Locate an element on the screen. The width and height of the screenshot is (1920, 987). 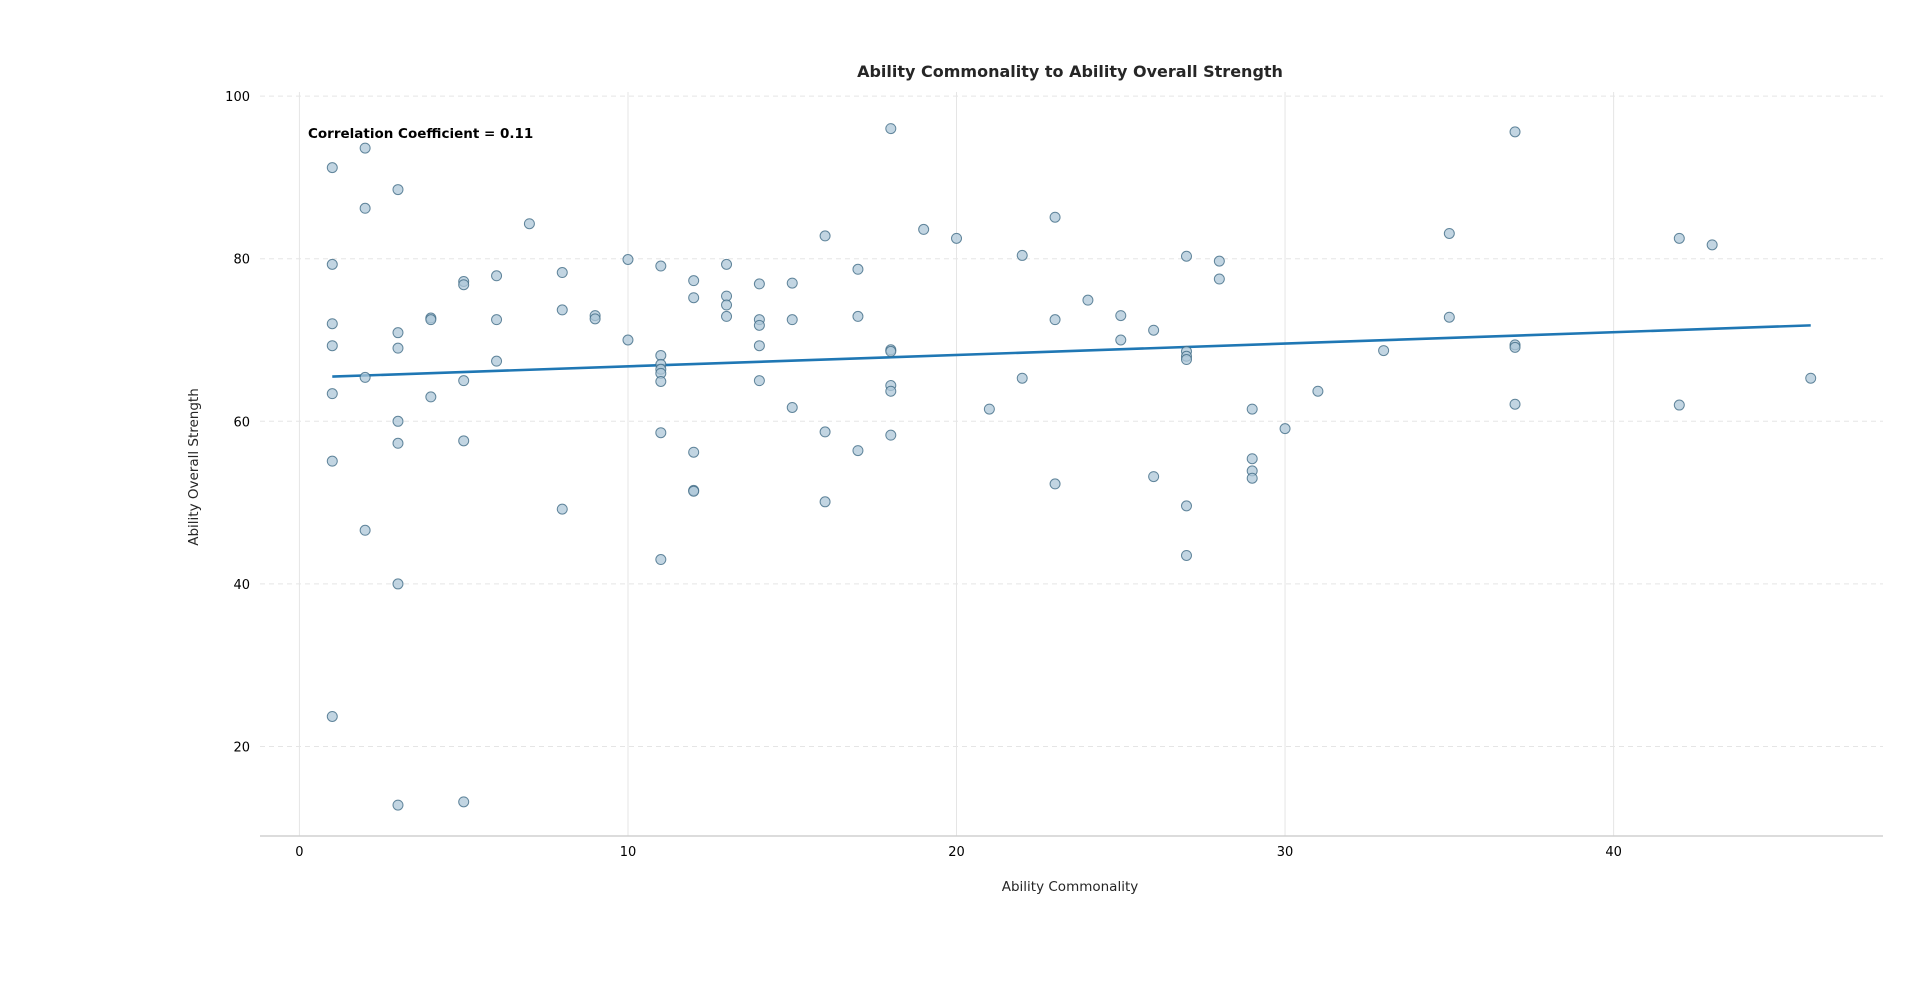
correlation-annotation: Correlation Coefficient = 0.11 is located at coordinates (420, 134).